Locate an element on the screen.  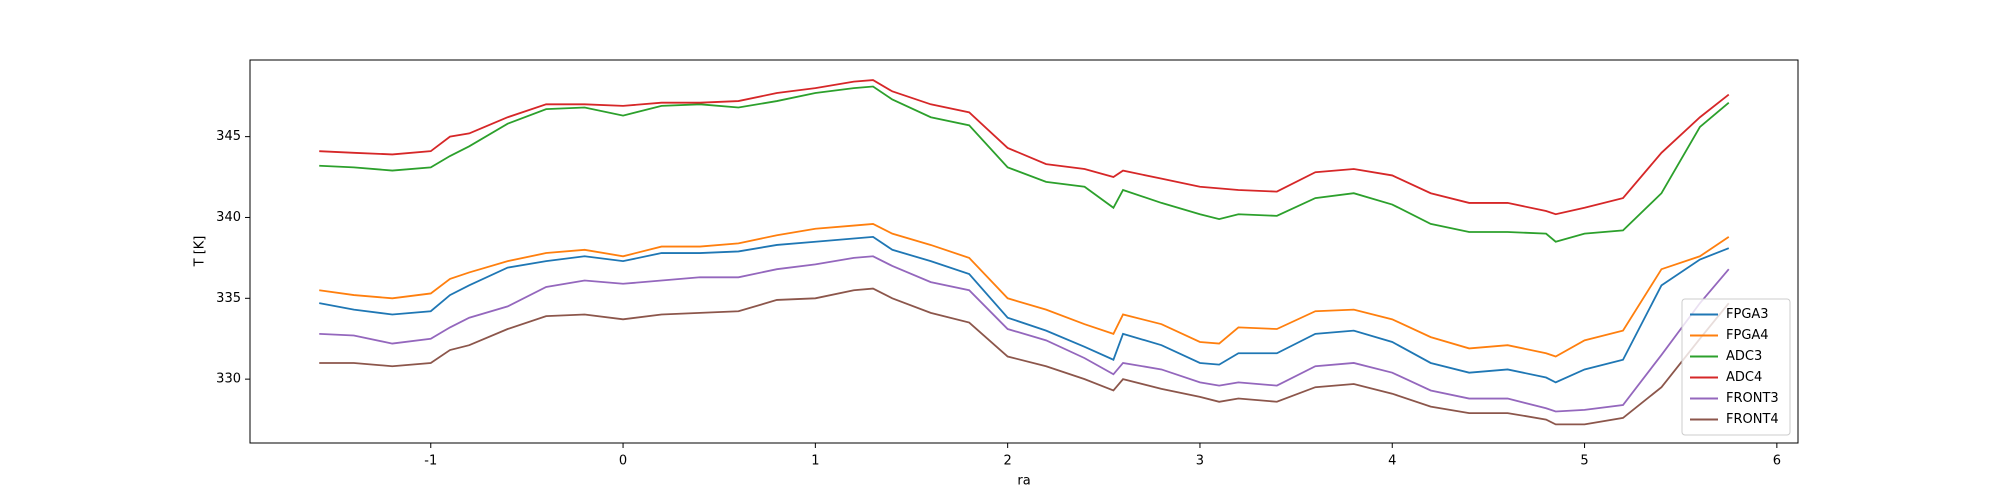
x-tick-label: 3 is located at coordinates (1200, 461).